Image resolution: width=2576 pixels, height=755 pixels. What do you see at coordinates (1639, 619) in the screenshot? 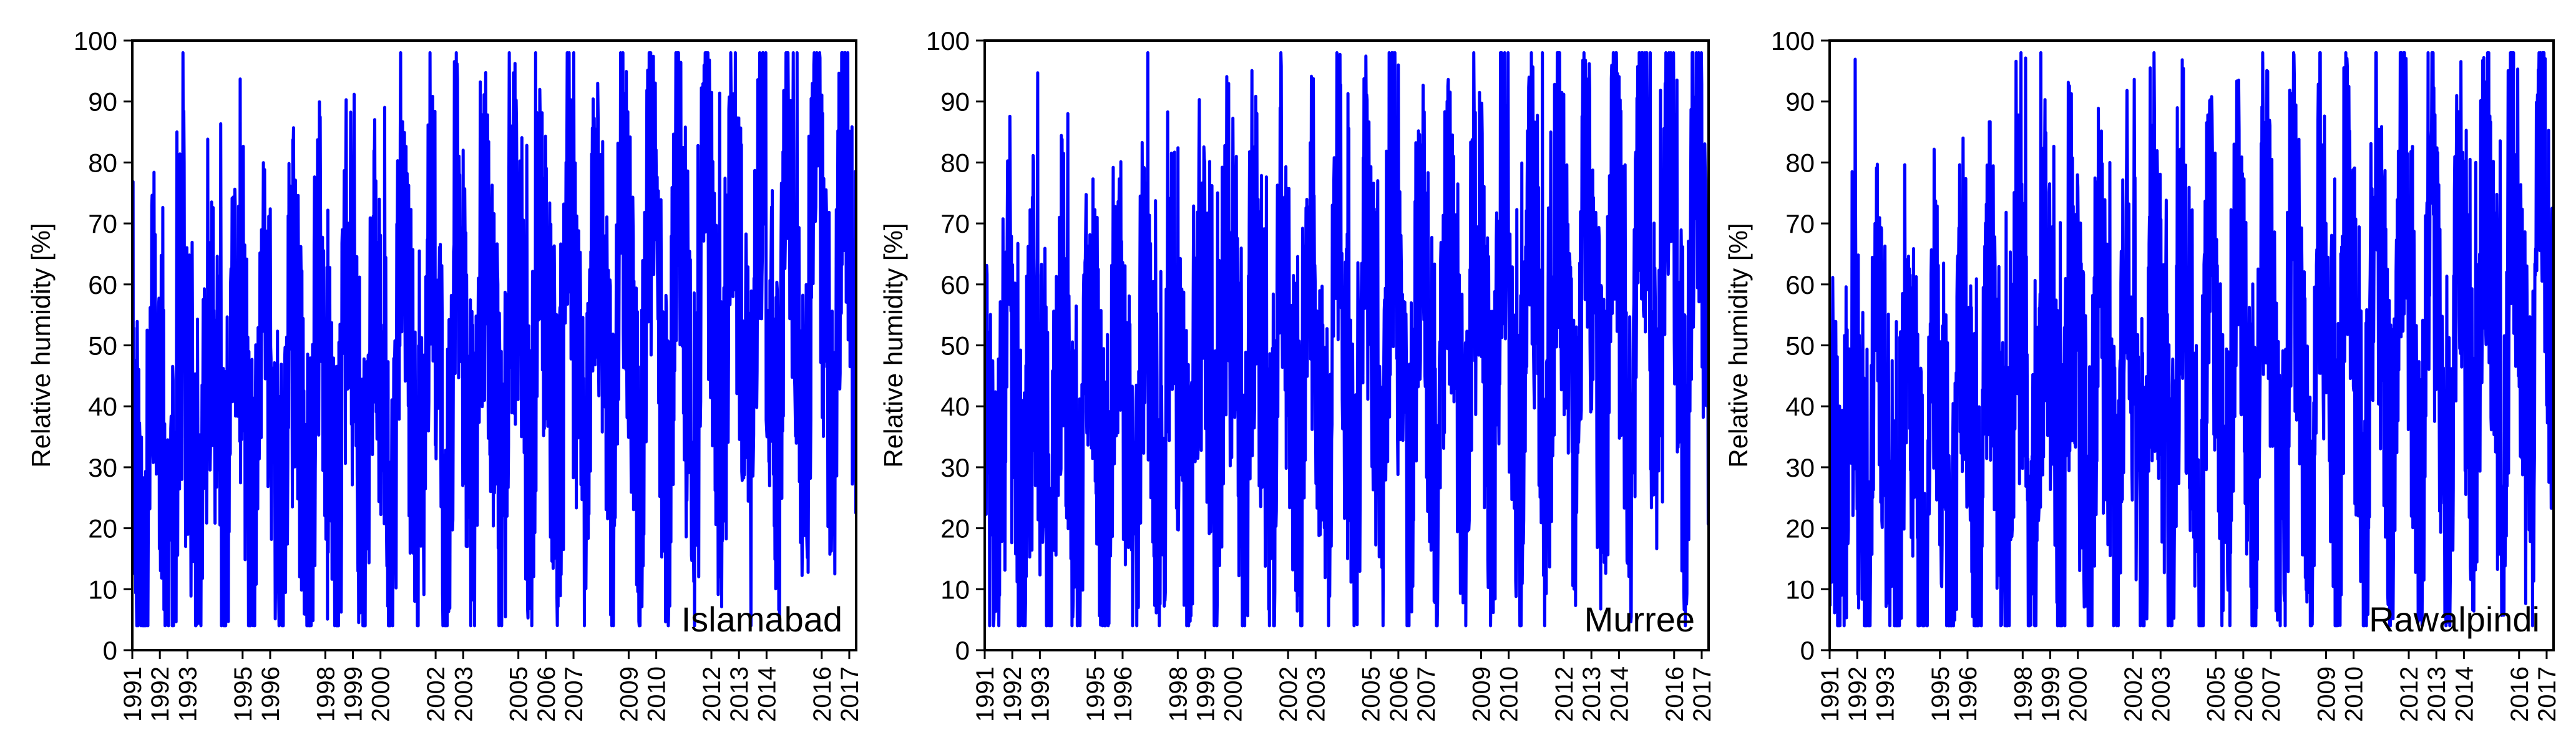
I see `station-label: Murree` at bounding box center [1639, 619].